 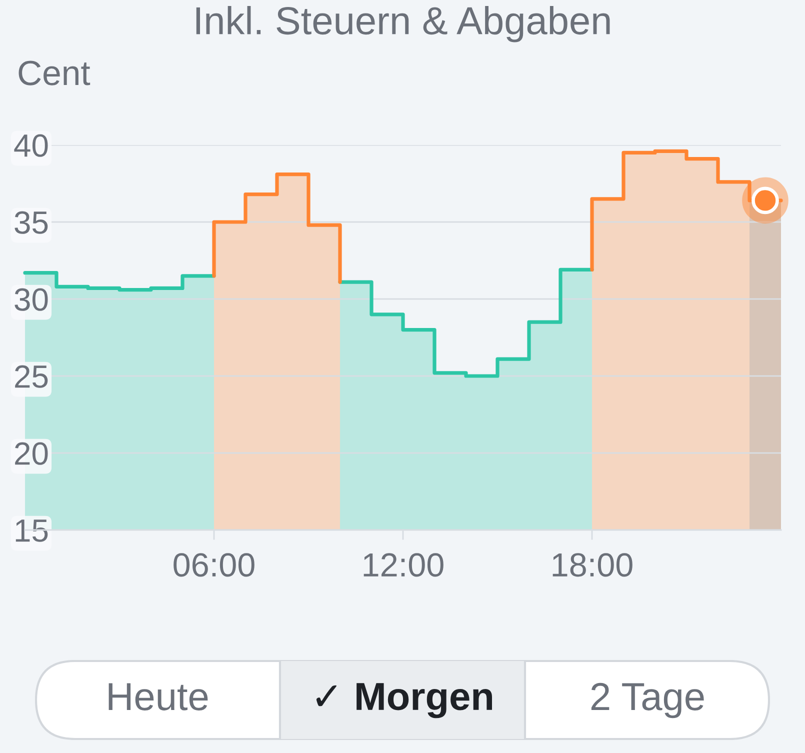 I want to click on y-tick-label: 20, so click(x=31, y=453).